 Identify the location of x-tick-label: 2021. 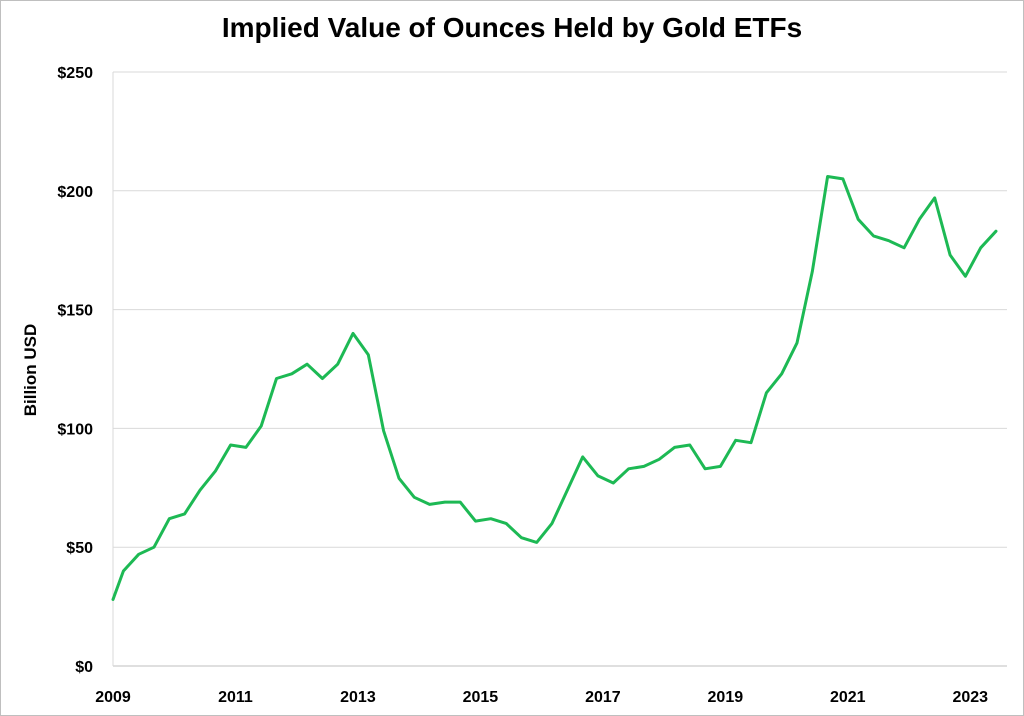
(848, 697).